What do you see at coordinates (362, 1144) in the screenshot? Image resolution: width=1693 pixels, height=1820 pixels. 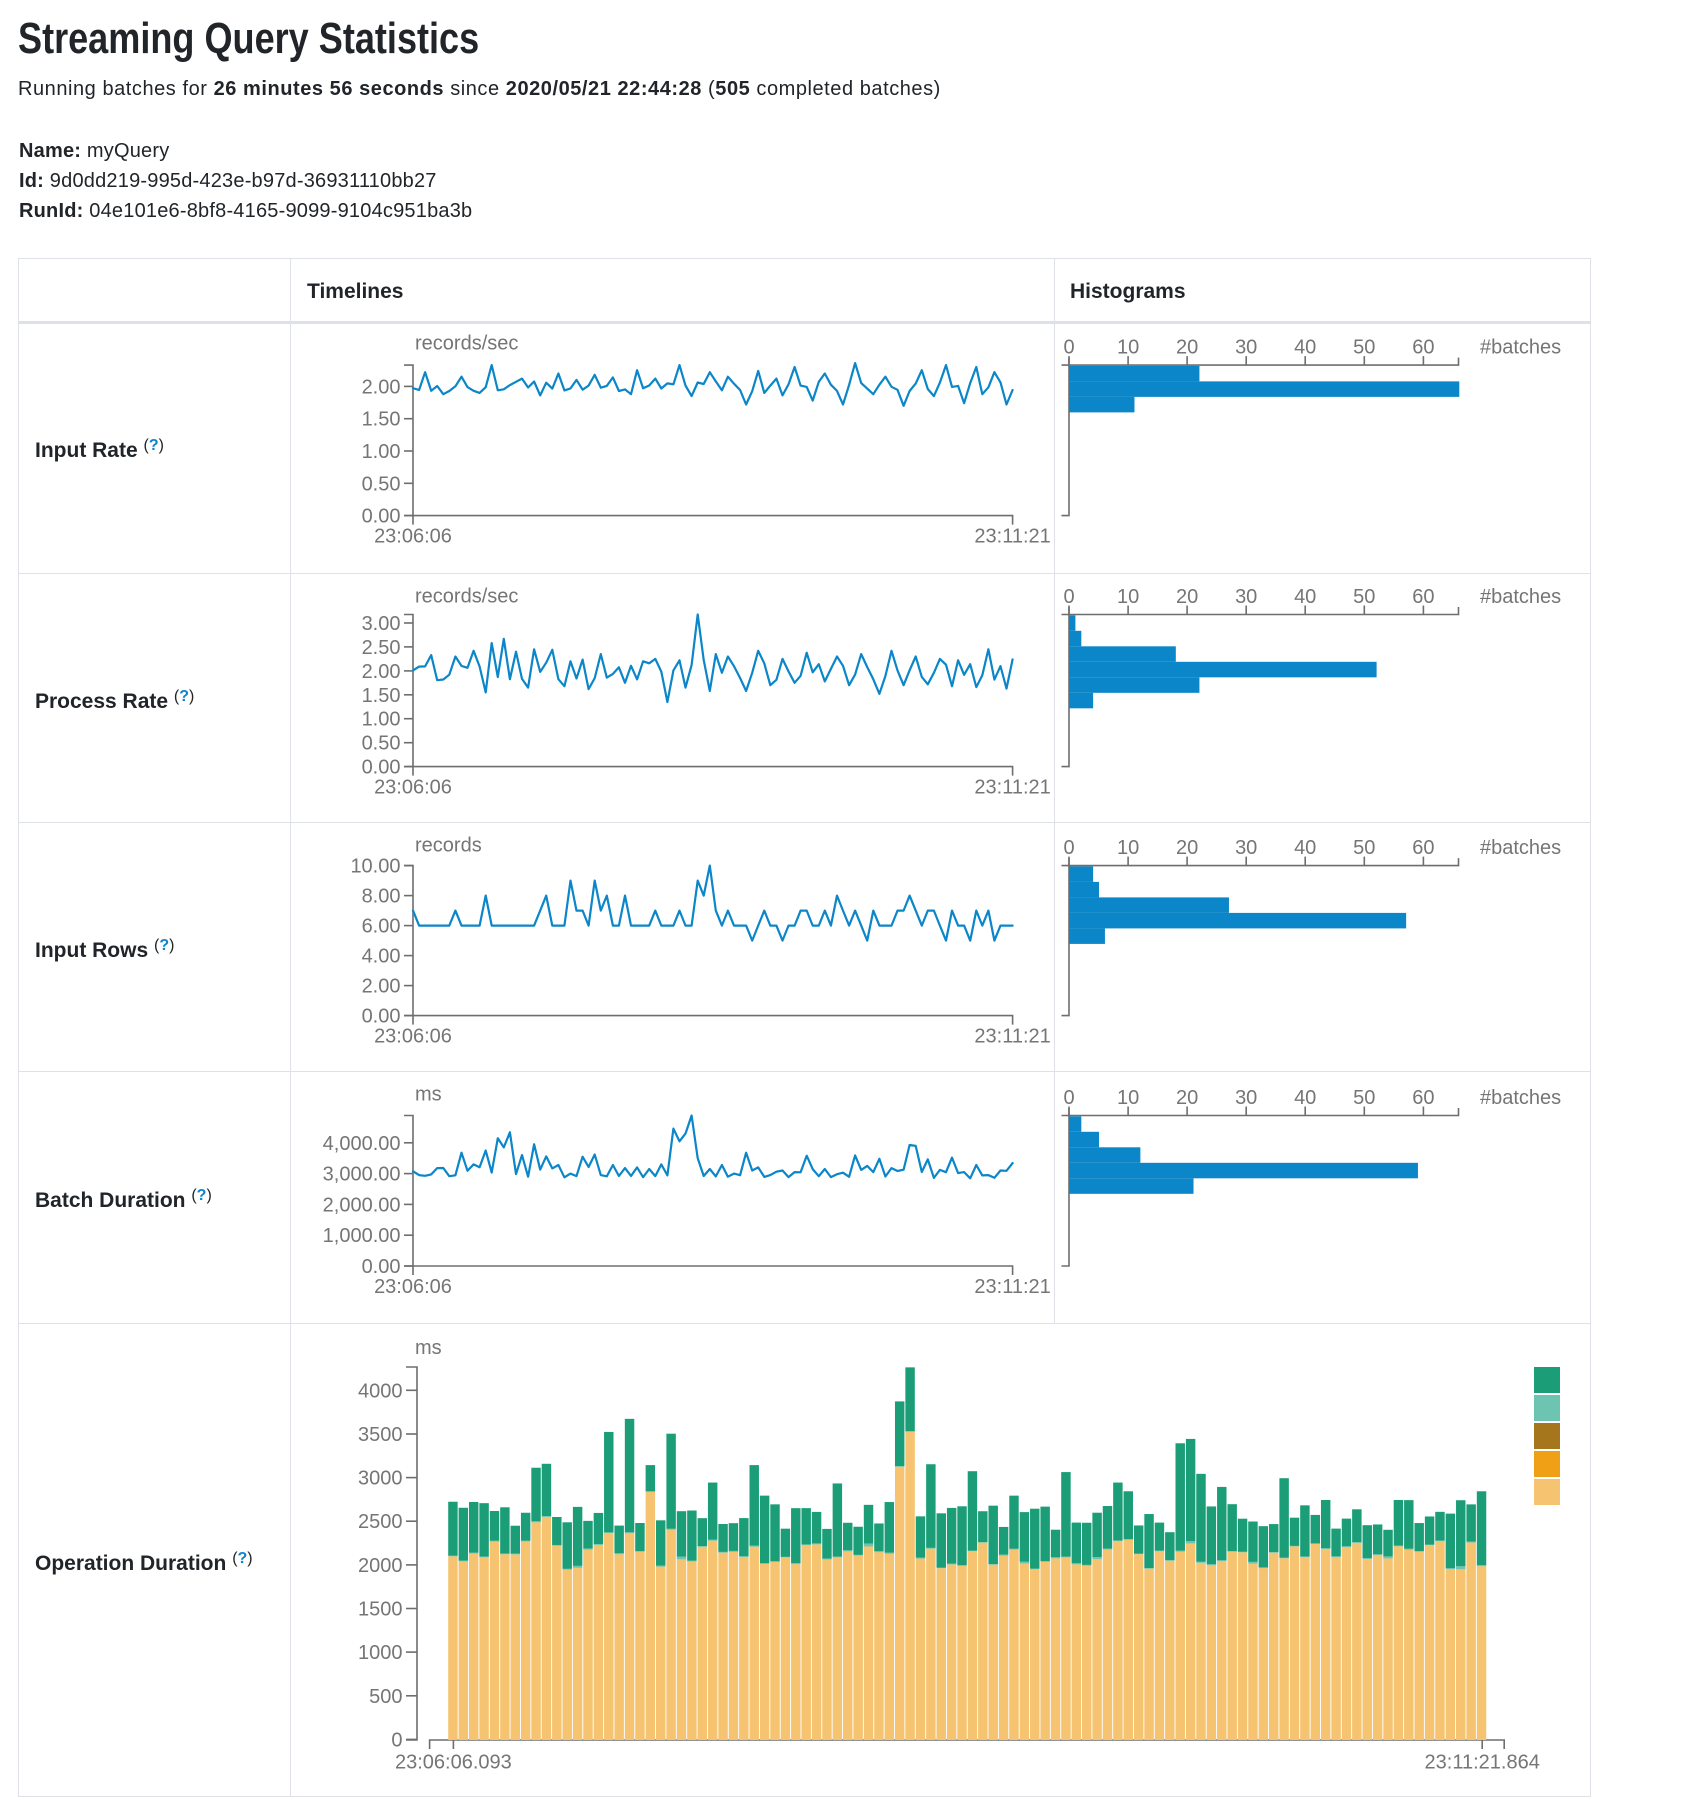 I see `svg-text: 4,000.00` at bounding box center [362, 1144].